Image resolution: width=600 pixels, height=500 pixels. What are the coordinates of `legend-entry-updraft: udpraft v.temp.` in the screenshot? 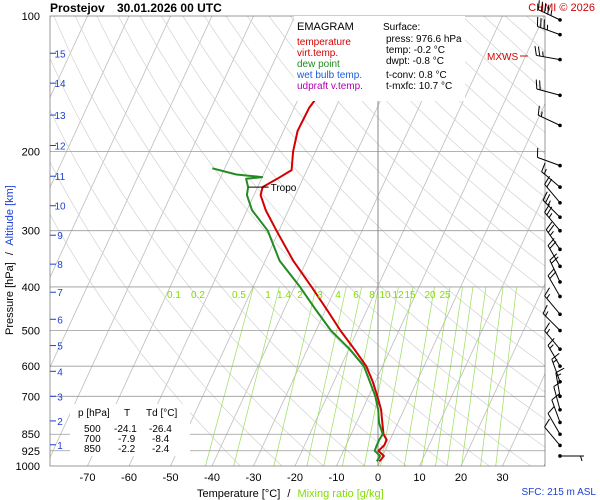 It's located at (330, 86).